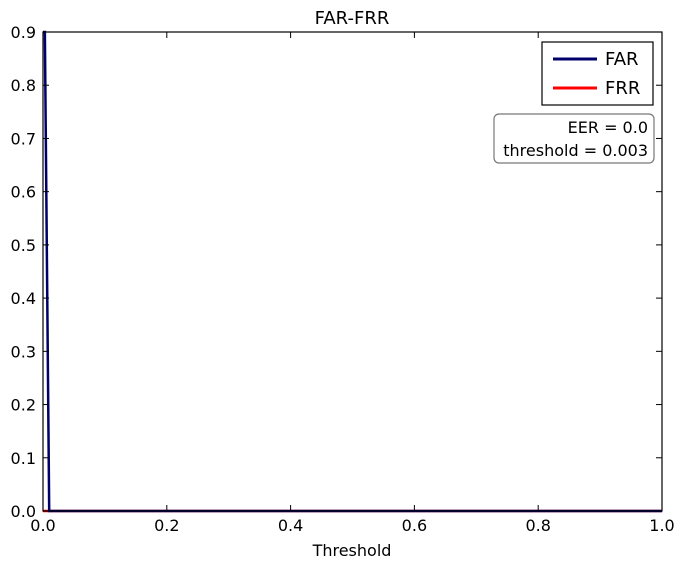  Describe the element at coordinates (352, 550) in the screenshot. I see `x-axis-label: Threshold` at that location.